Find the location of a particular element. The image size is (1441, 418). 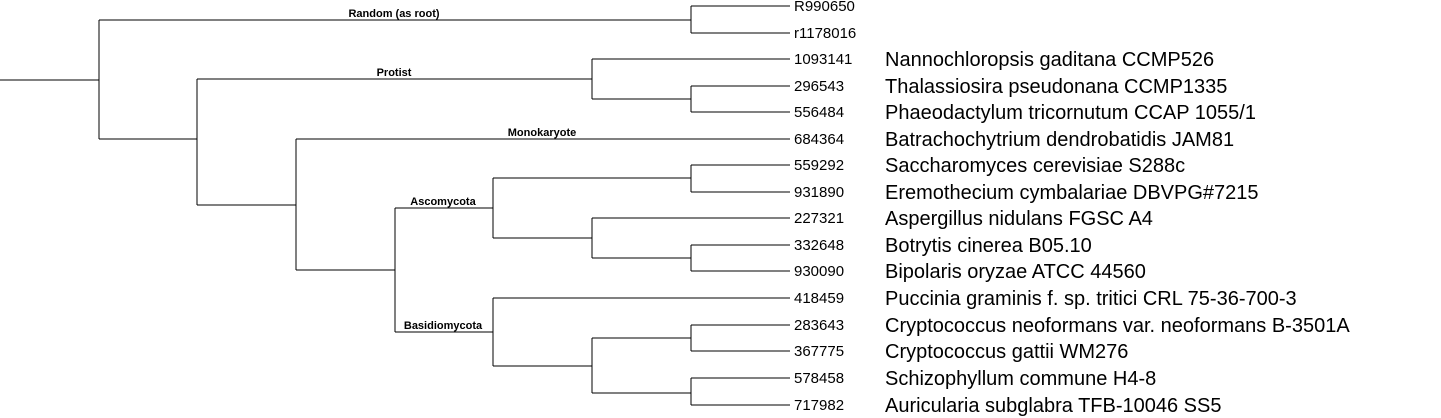

taxon-id: 930090 is located at coordinates (819, 271).